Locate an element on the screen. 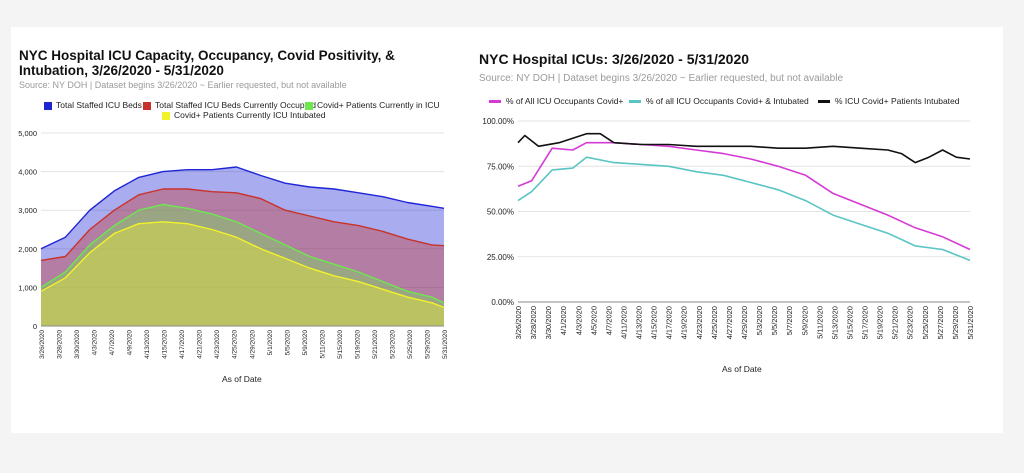  left-legend-item-0: Total Staffed ICU Beds is located at coordinates (93, 105).